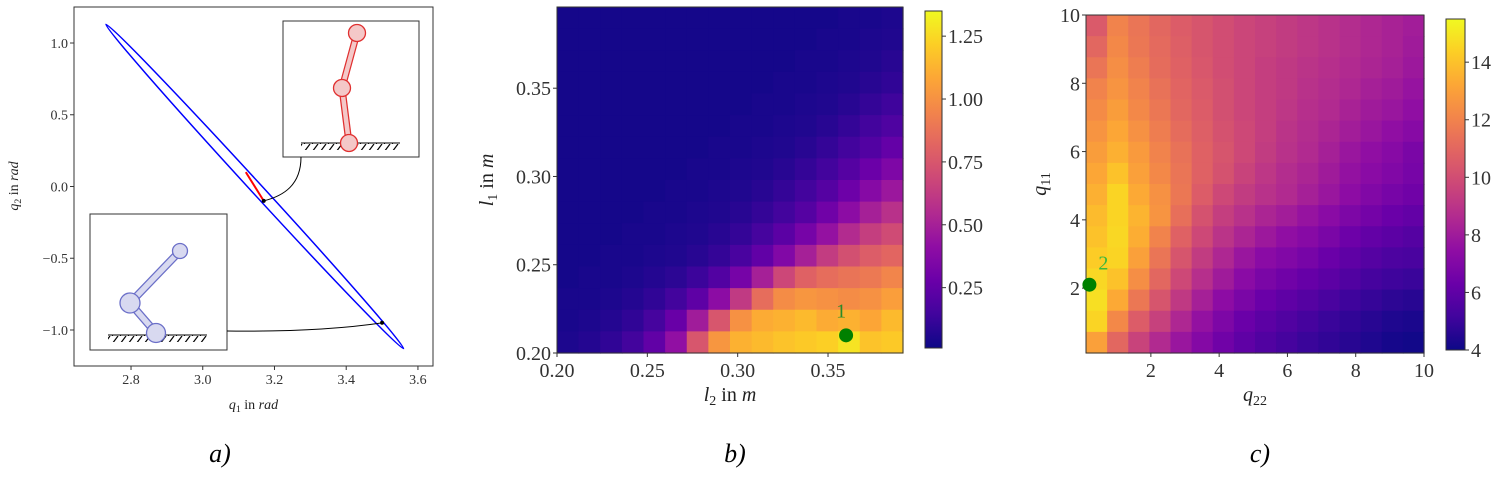 The width and height of the screenshot is (1501, 498). What do you see at coordinates (735, 453) in the screenshot?
I see `caption-b: b)` at bounding box center [735, 453].